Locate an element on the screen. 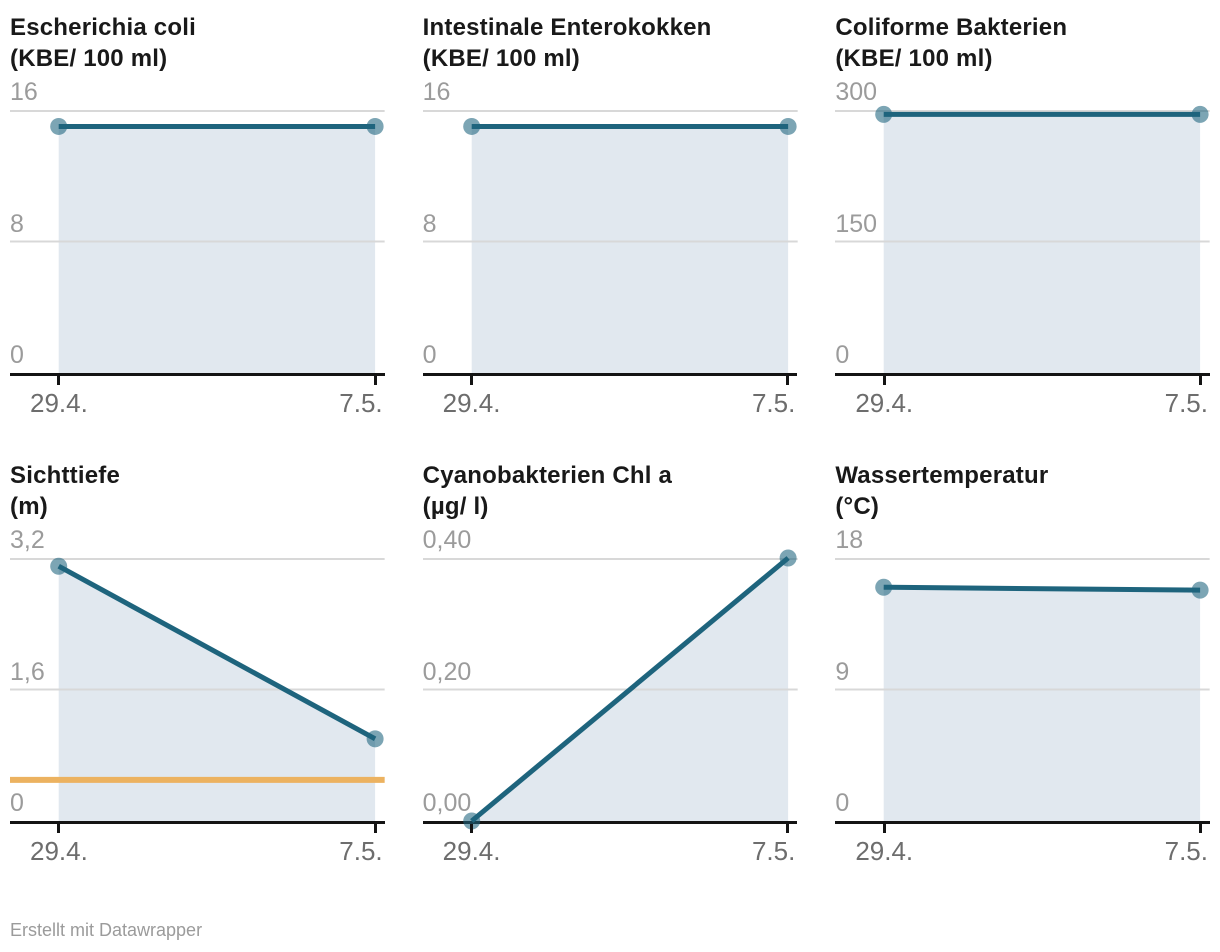 The height and width of the screenshot is (952, 1220). chart-title-line1: Wassertemperatur is located at coordinates (942, 475).